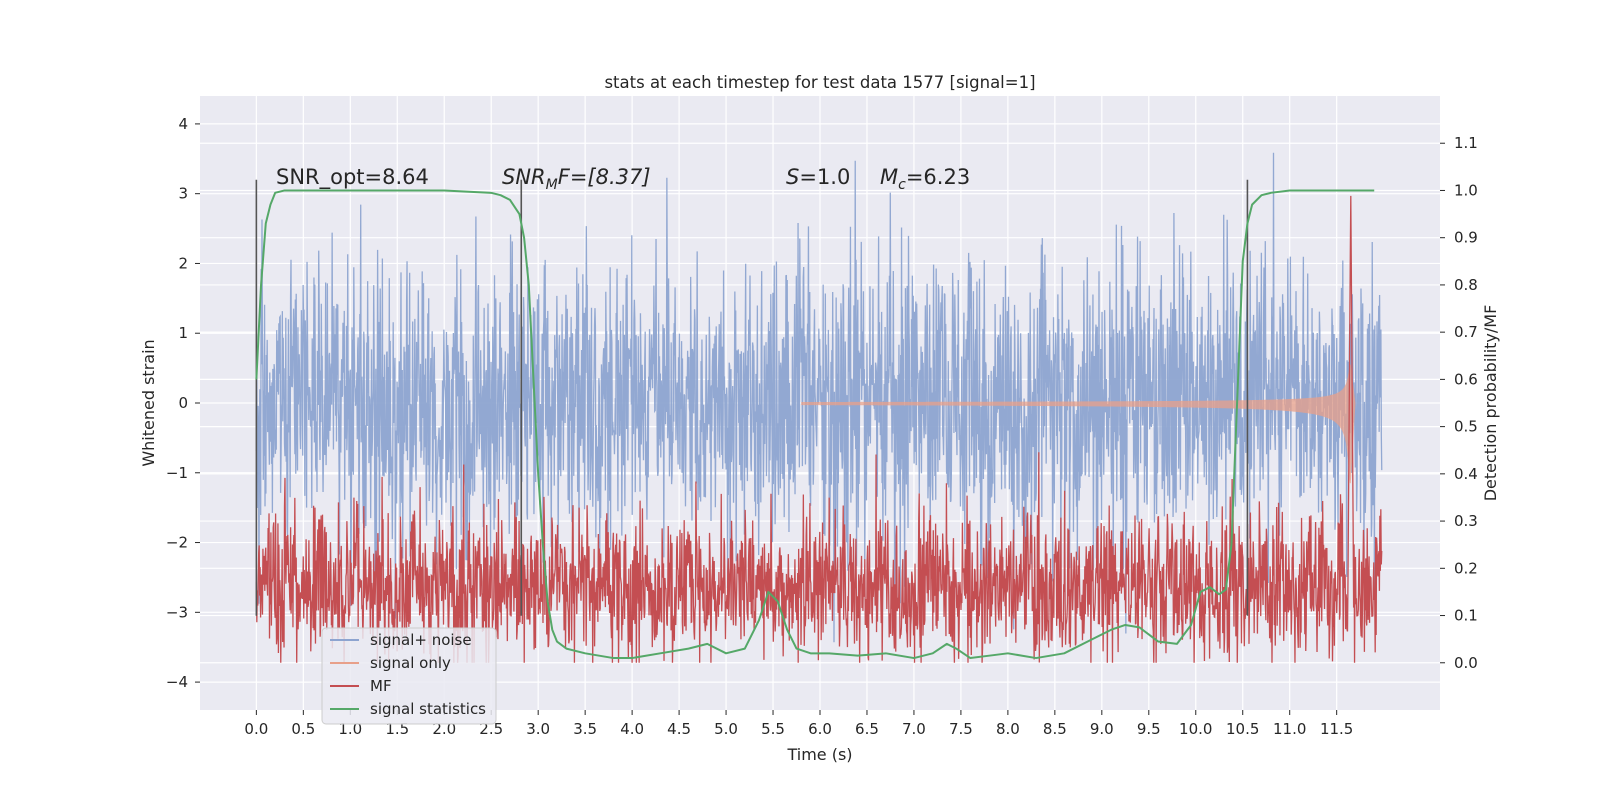  What do you see at coordinates (177, 543) in the screenshot?
I see `y-tick-label: −2` at bounding box center [177, 543].